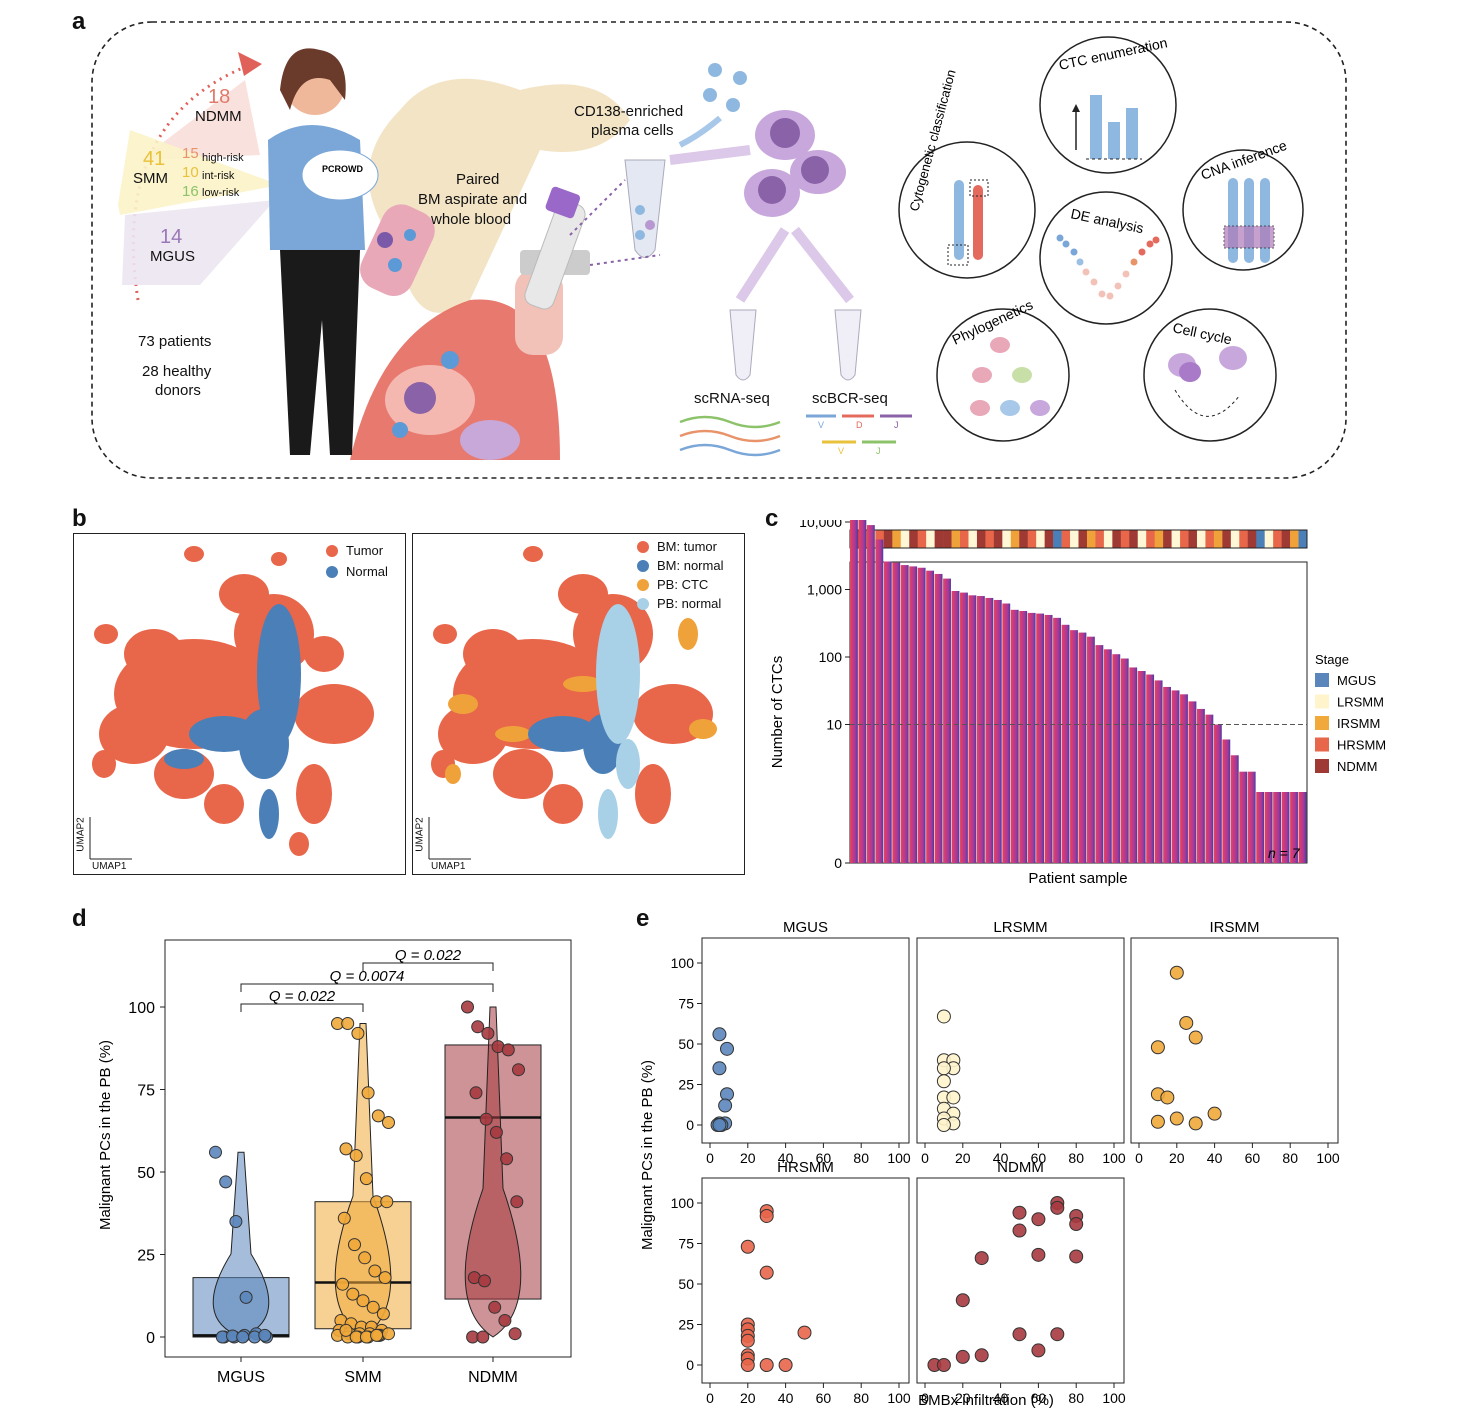 The image size is (1458, 1422). I want to click on ctc-enumeration-circle, so click(1108, 105).